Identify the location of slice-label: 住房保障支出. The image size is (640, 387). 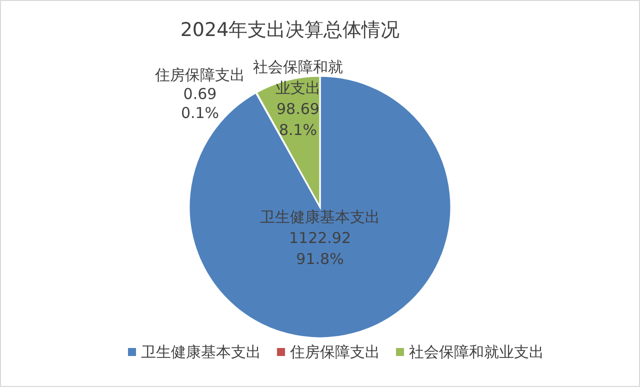
(199, 75).